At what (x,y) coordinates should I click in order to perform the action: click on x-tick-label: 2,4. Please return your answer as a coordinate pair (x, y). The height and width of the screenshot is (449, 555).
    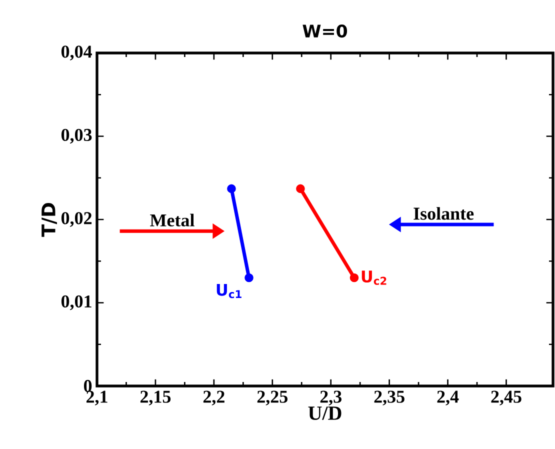
    Looking at the image, I should click on (448, 398).